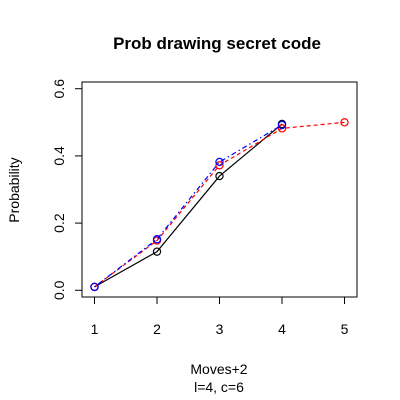  Describe the element at coordinates (345, 329) in the screenshot. I see `x-tick-label: 5` at that location.